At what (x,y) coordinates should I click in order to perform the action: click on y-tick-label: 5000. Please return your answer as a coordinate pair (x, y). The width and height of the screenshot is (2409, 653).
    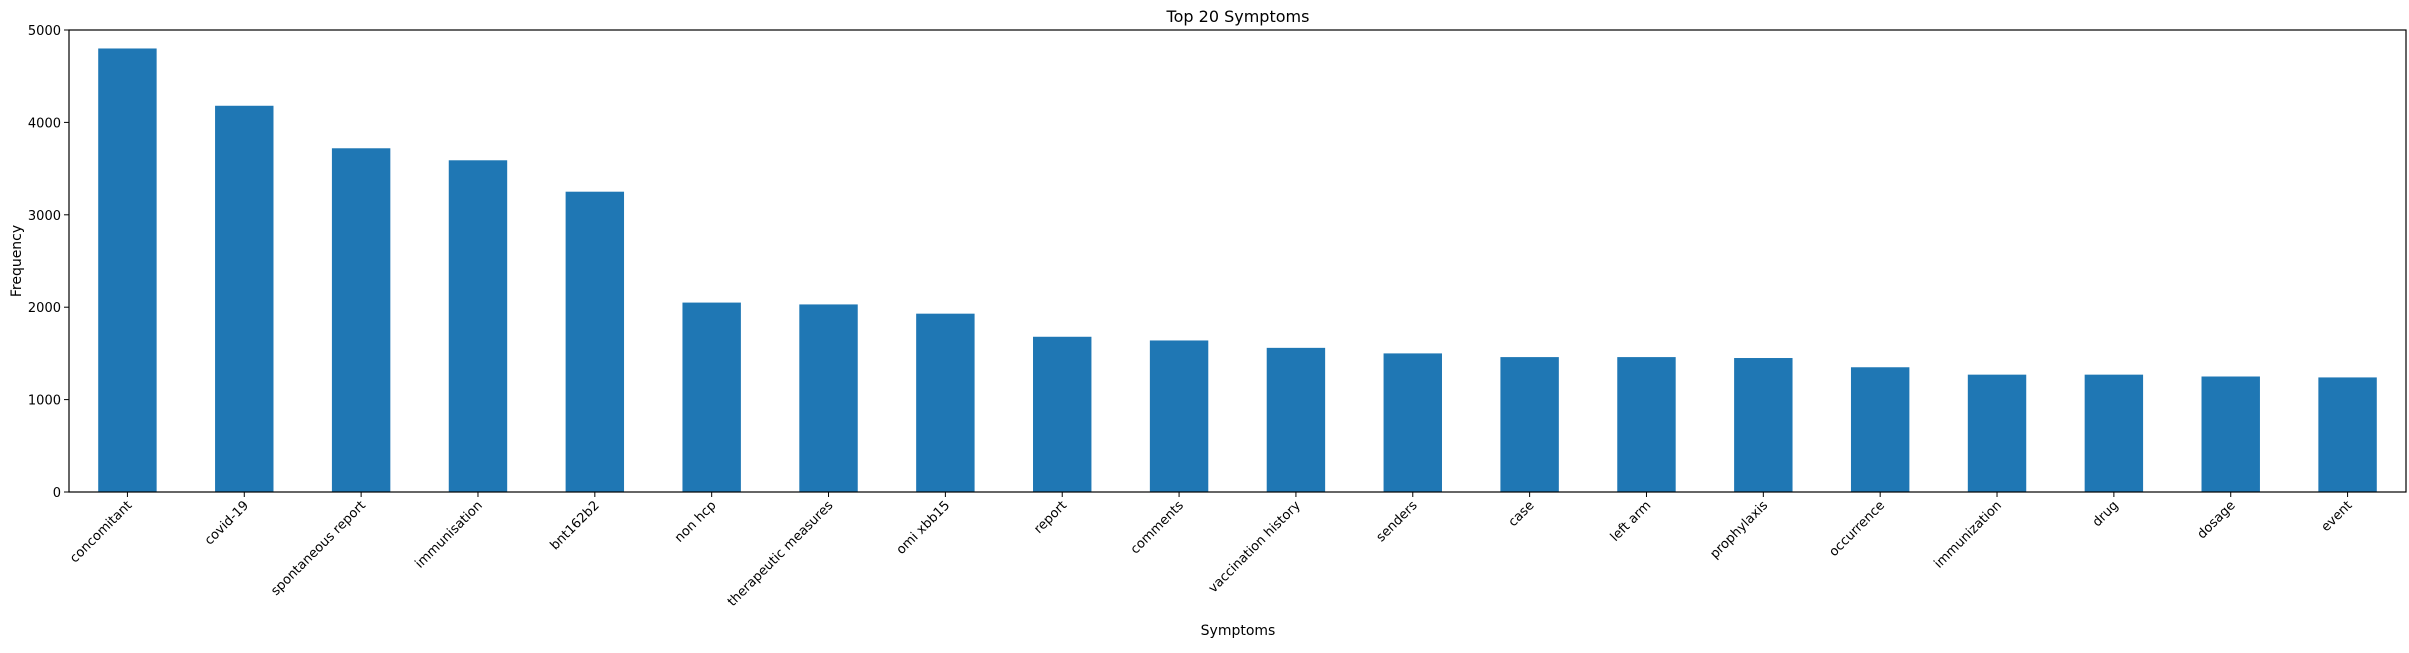
    Looking at the image, I should click on (44, 31).